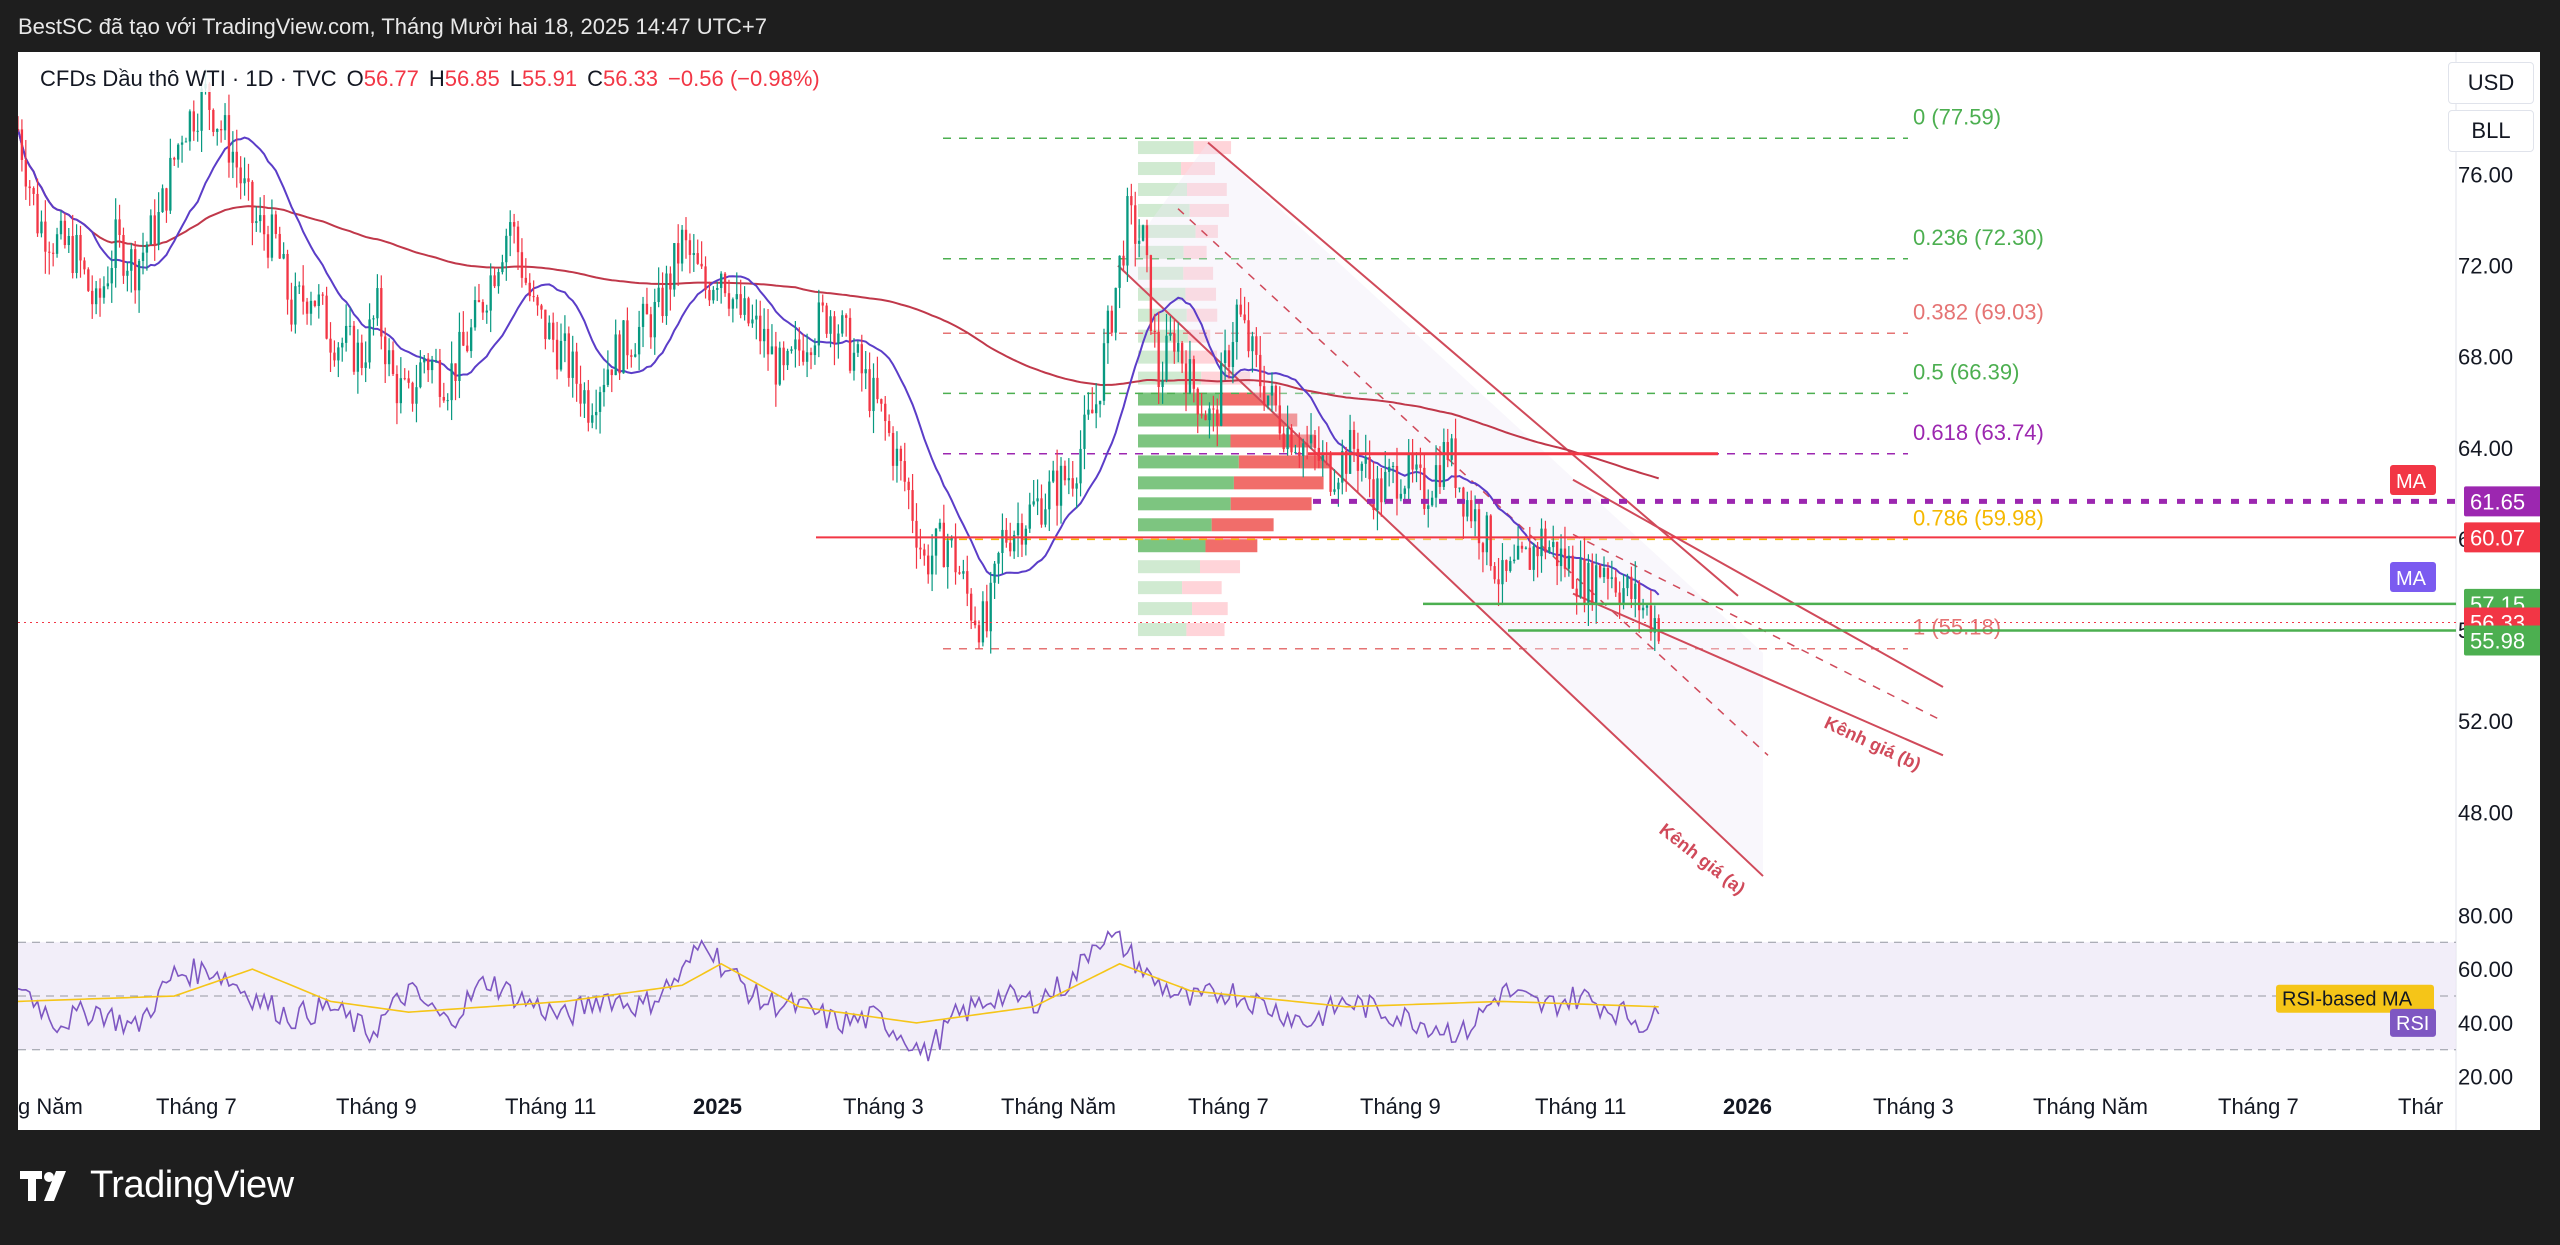  I want to click on price-tick-label: 64.00, so click(2485, 448).